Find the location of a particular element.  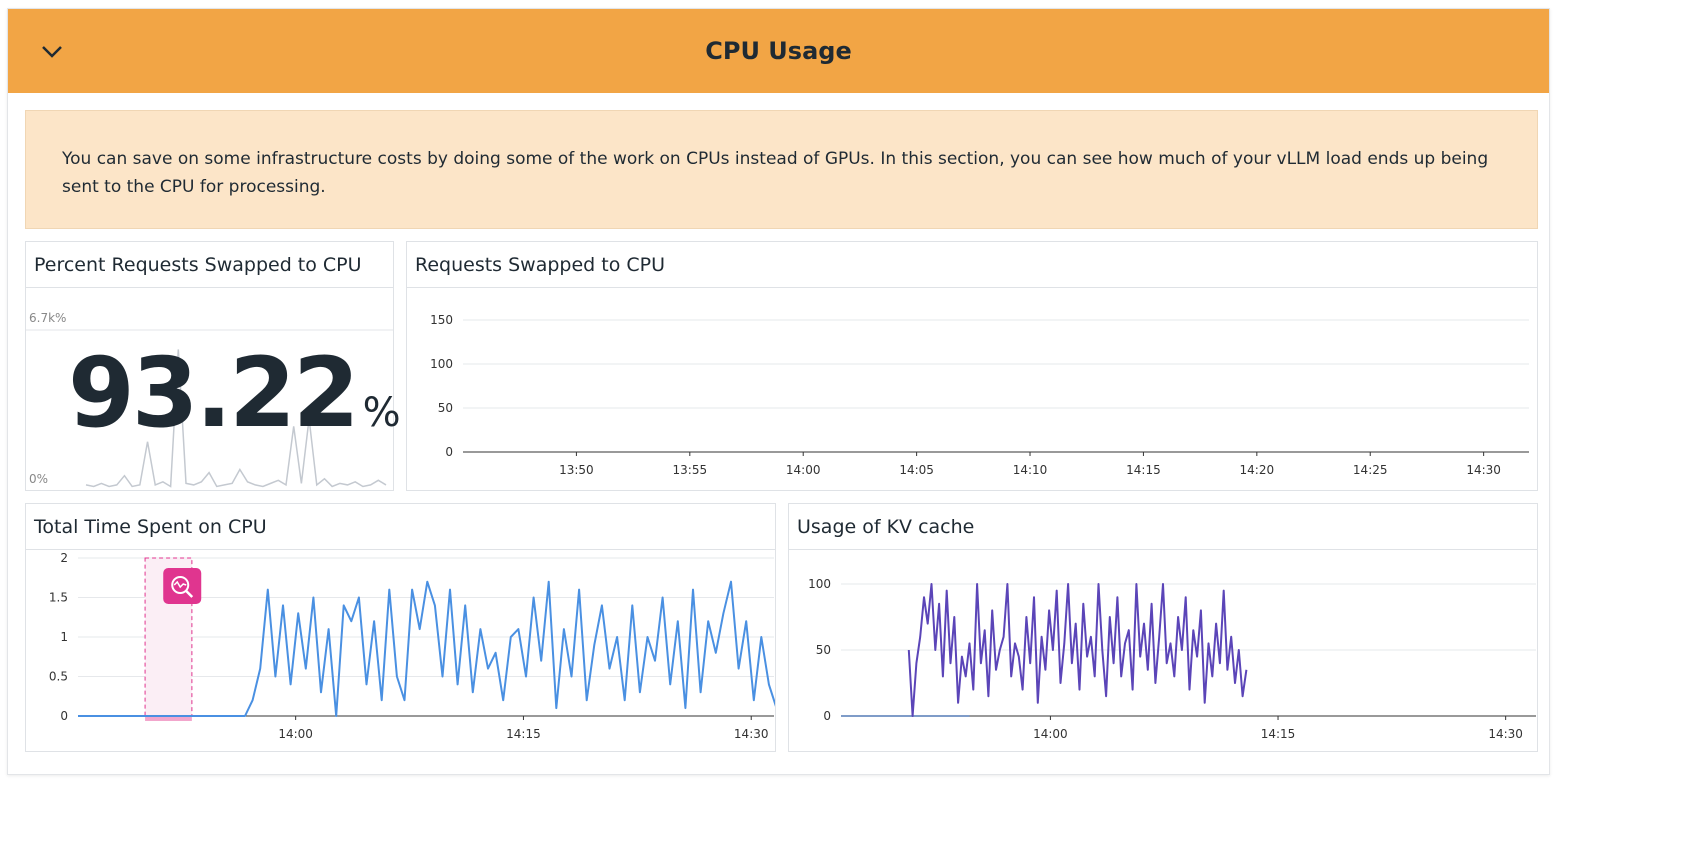

y-tick-label: 150 is located at coordinates (441, 320).